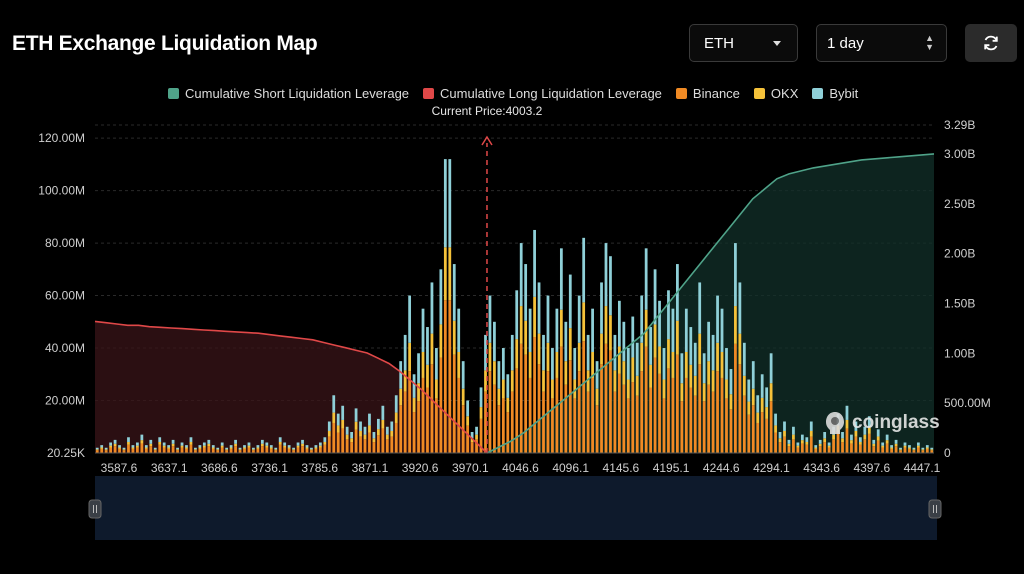 The width and height of the screenshot is (1024, 574). What do you see at coordinates (95, 509) in the screenshot?
I see `zoom-handle-left` at bounding box center [95, 509].